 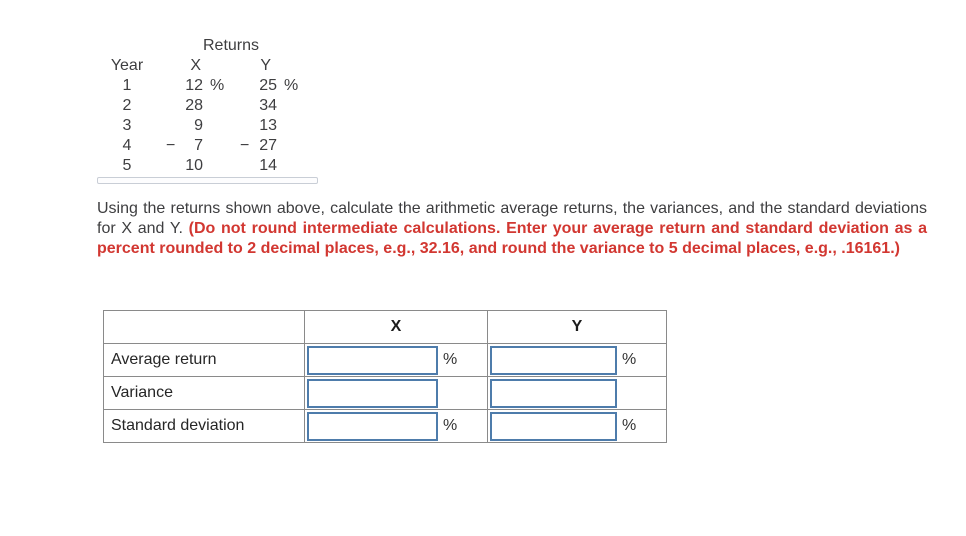 I want to click on y-value: 34, so click(x=268, y=105).